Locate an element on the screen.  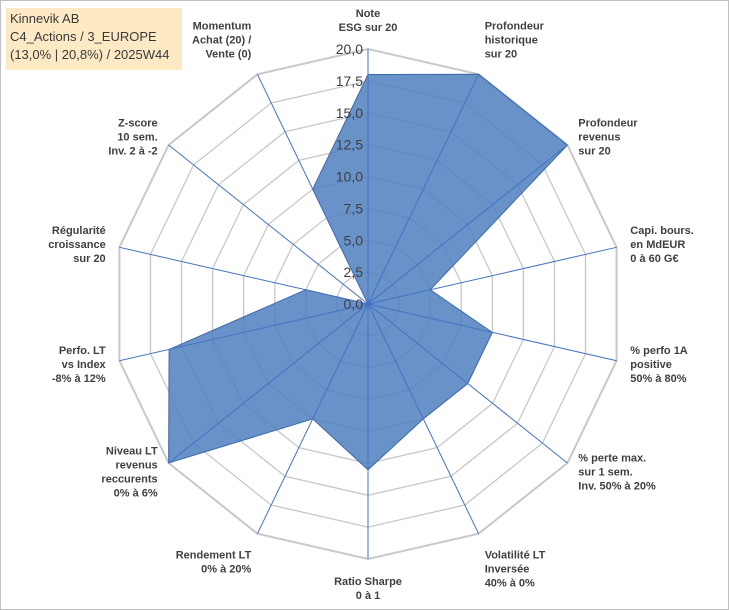
axis-label-line: vs Index is located at coordinates (84, 365).